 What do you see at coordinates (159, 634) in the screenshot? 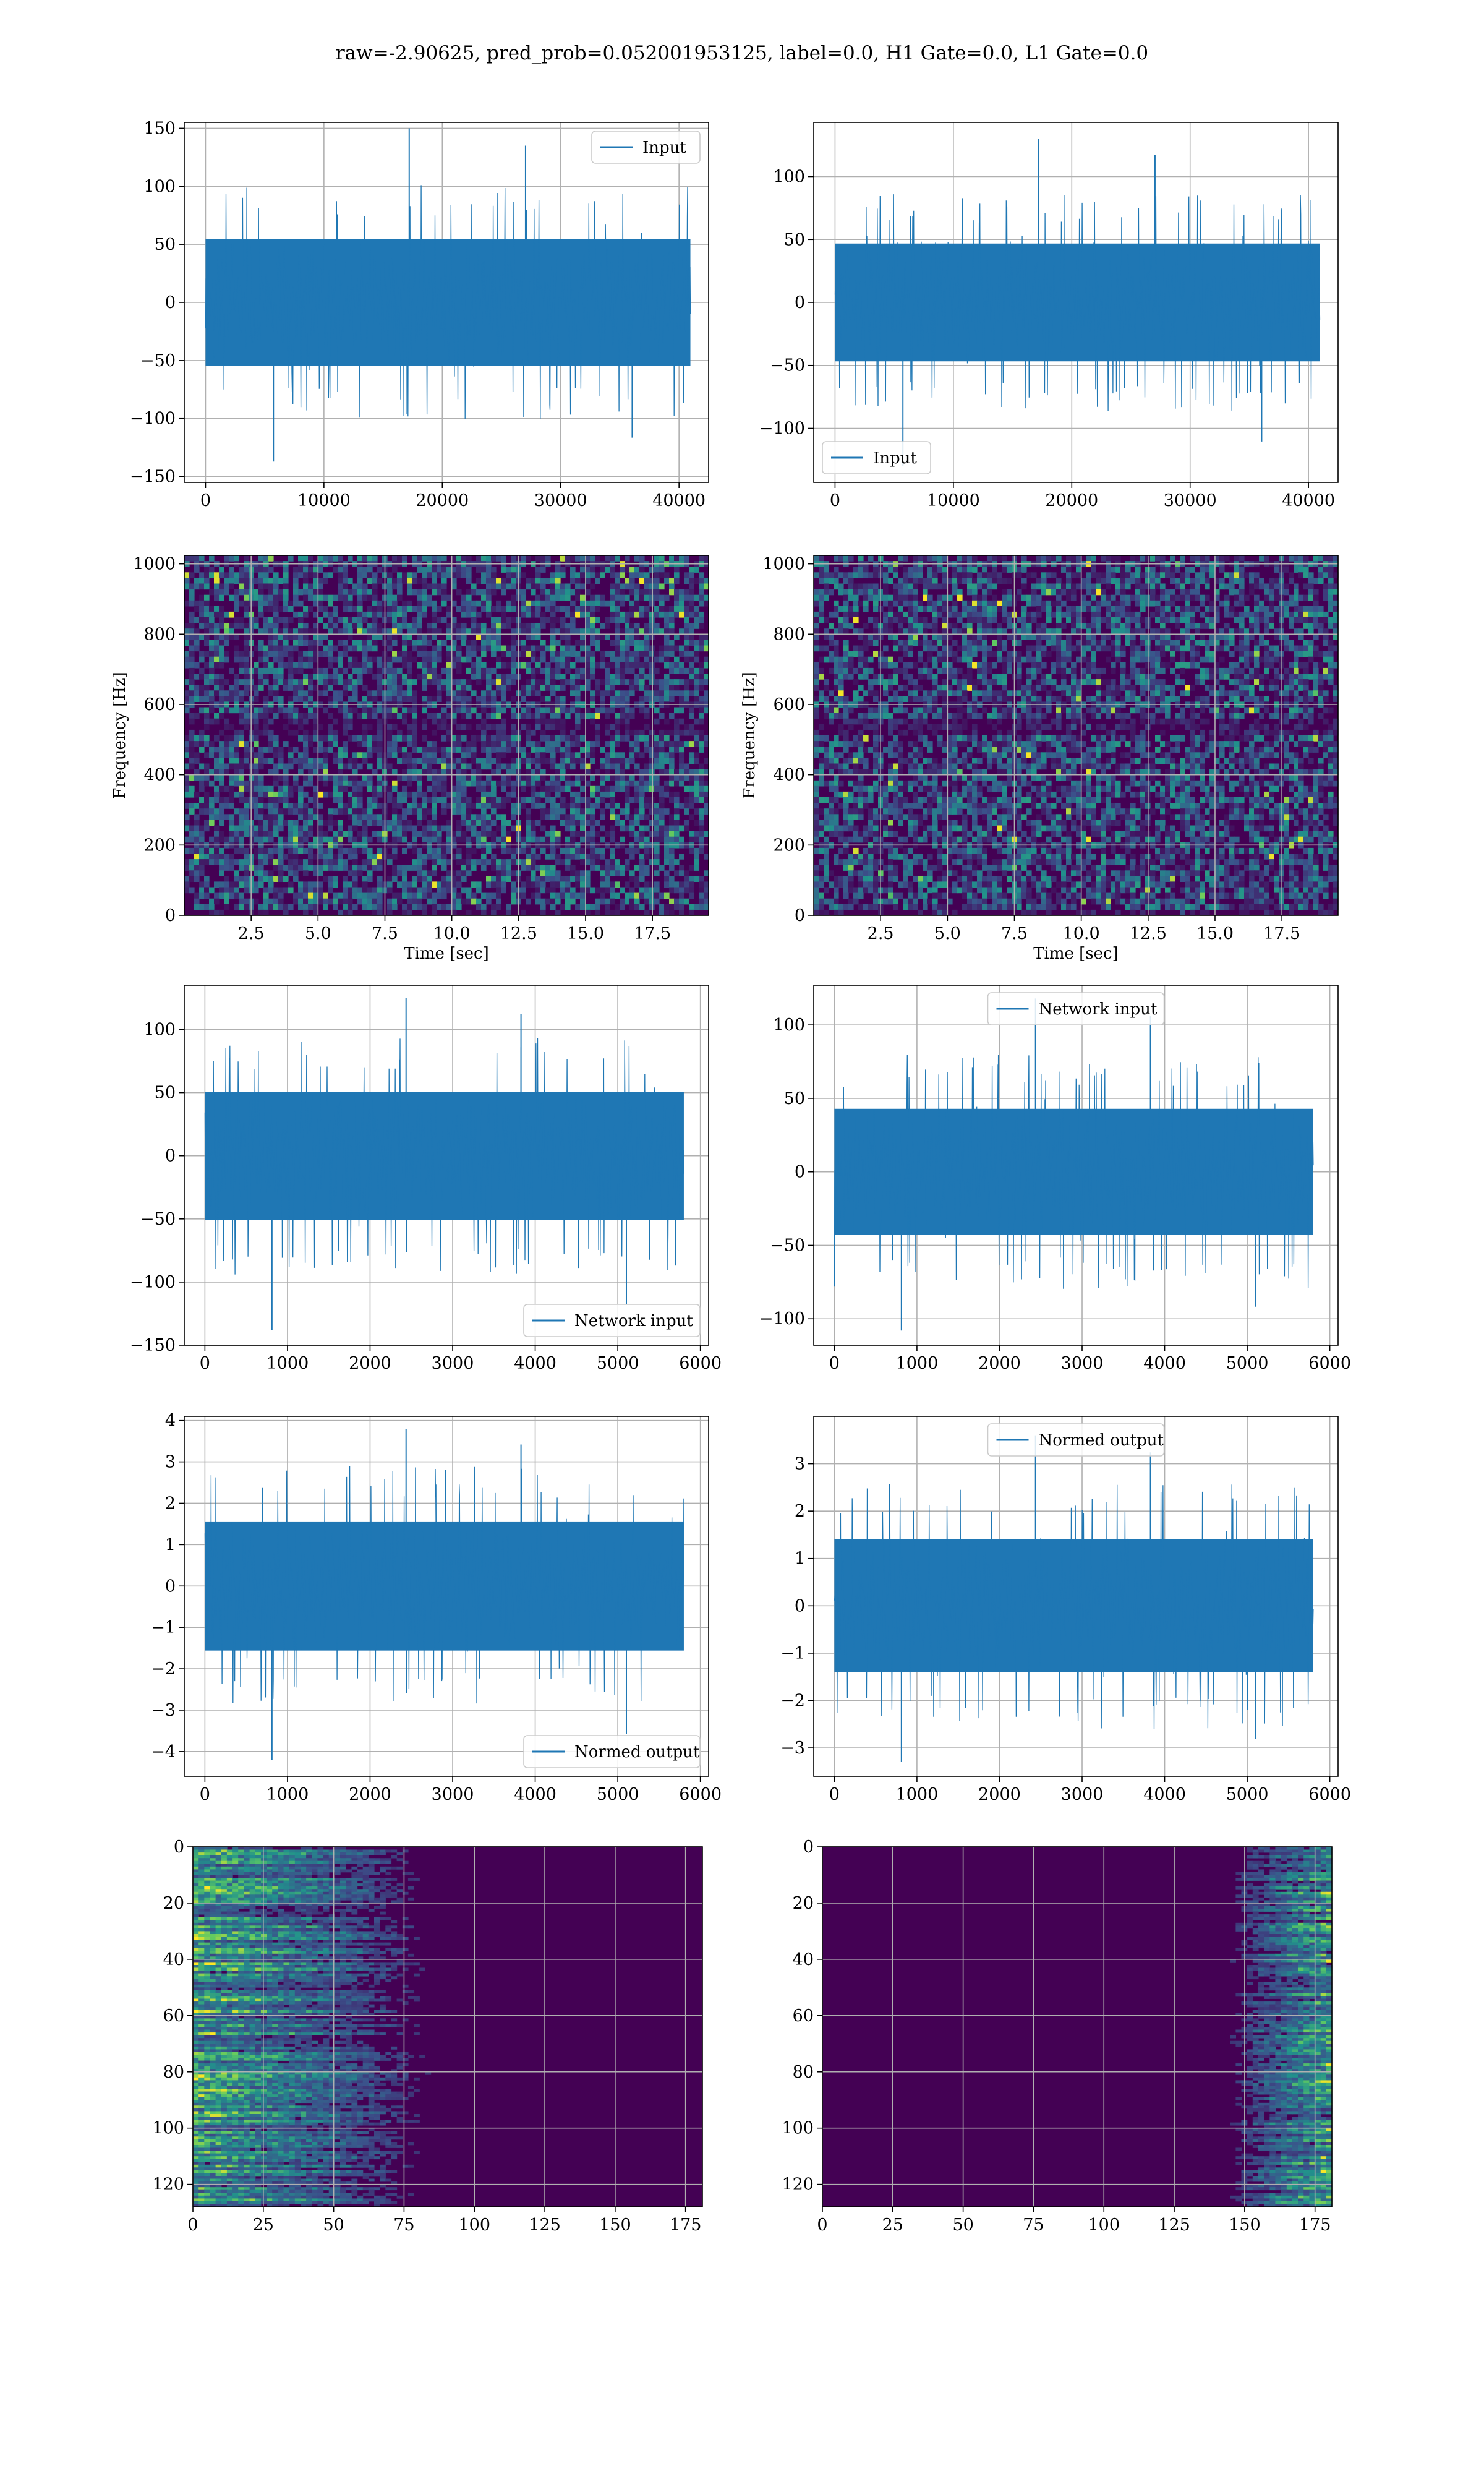
I see `y-tick-label: 800` at bounding box center [159, 634].